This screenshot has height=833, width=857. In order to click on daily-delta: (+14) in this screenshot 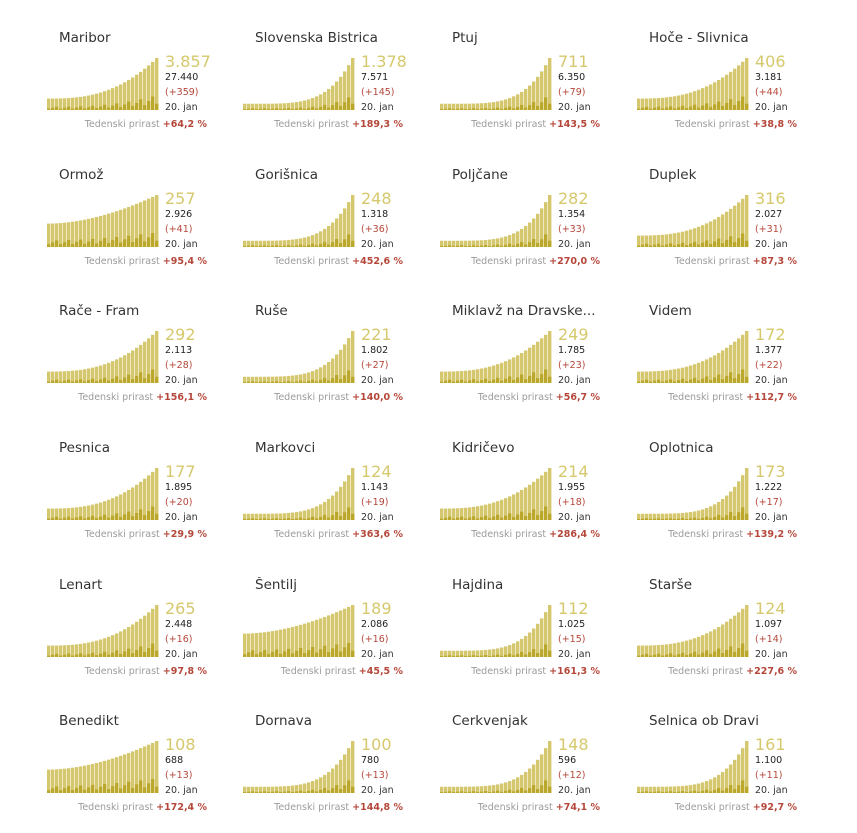, I will do `click(769, 639)`.